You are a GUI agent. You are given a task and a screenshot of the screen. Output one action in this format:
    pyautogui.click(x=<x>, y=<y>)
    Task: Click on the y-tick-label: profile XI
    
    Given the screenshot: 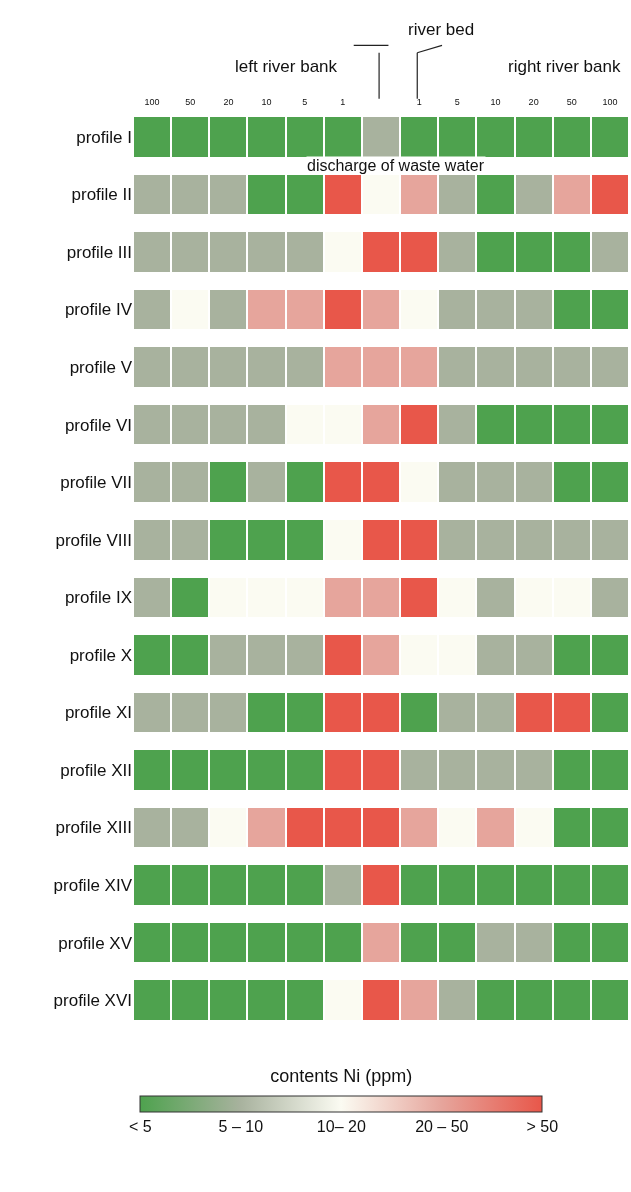 What is the action you would take?
    pyautogui.click(x=98, y=713)
    